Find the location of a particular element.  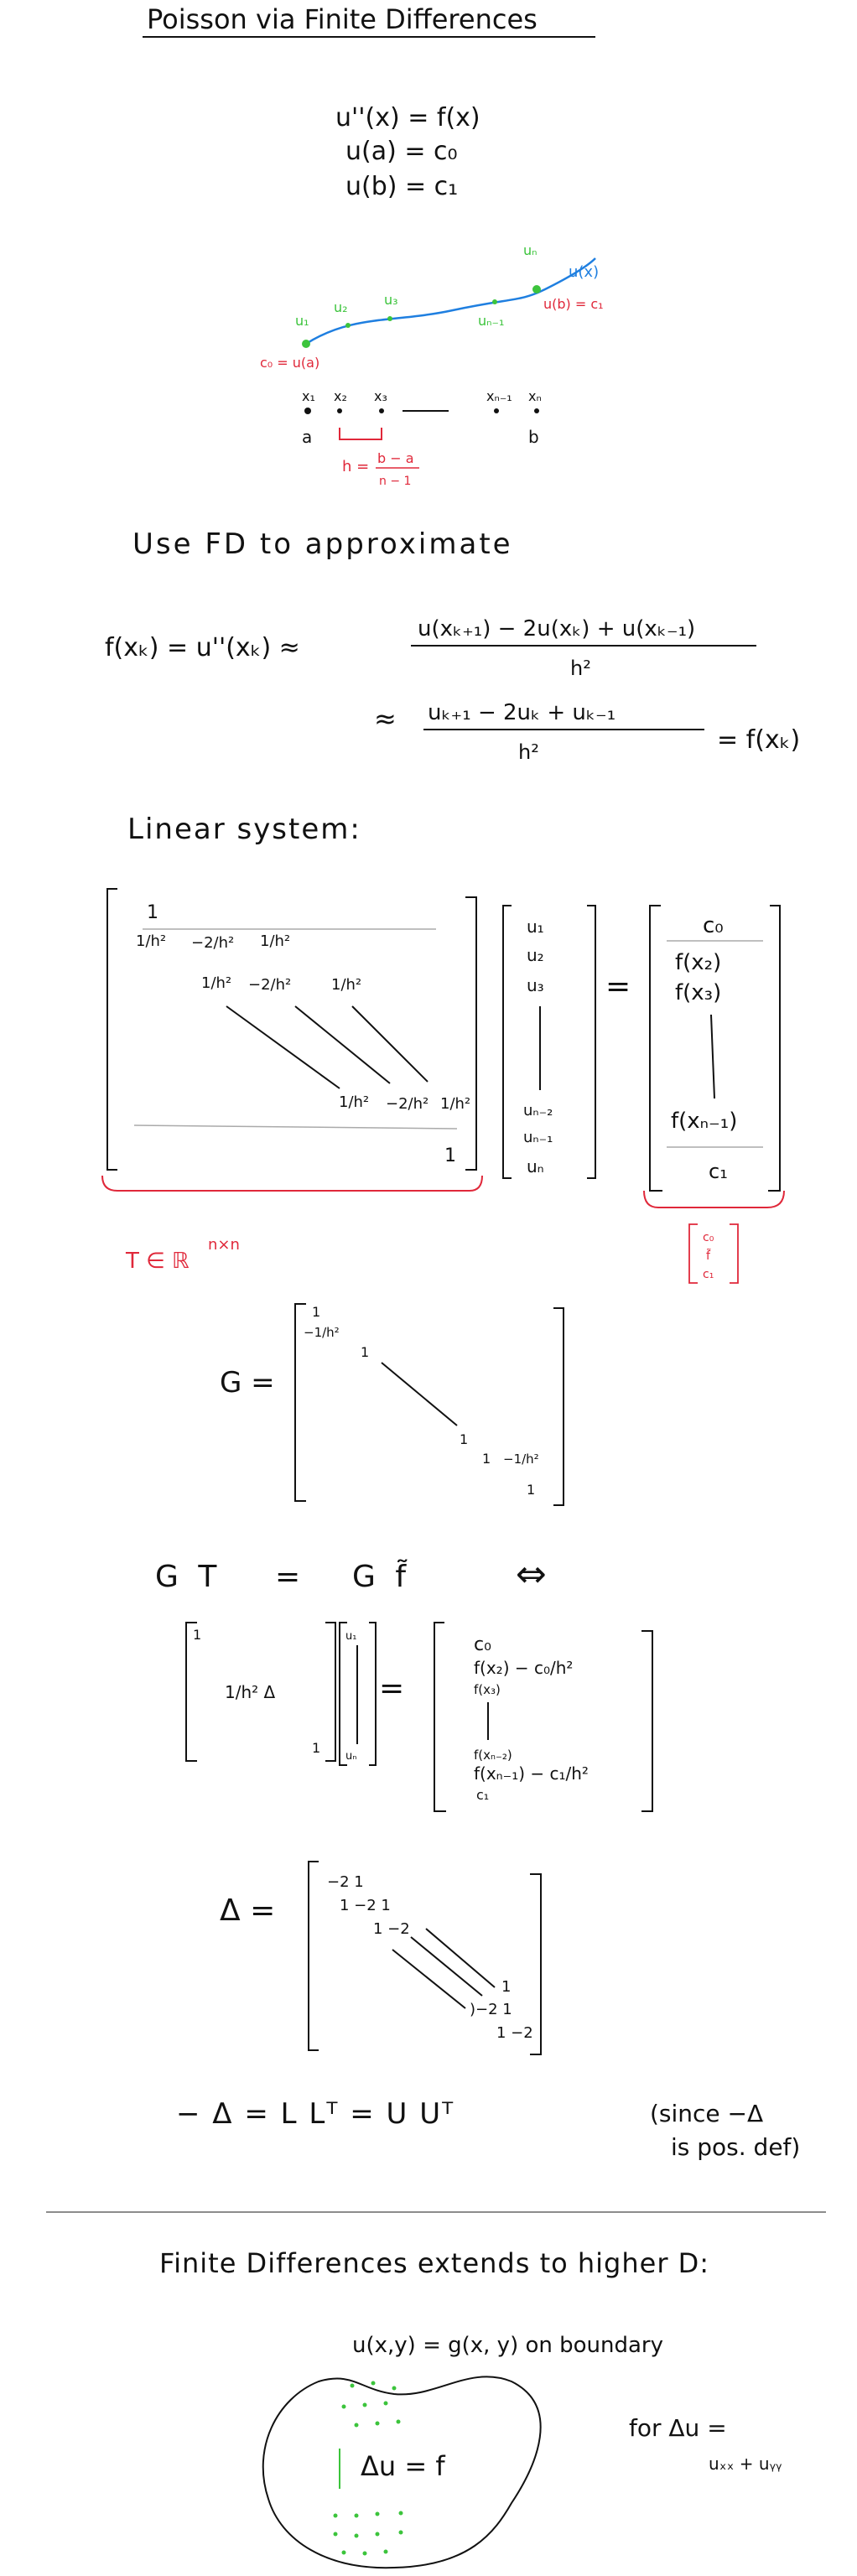

u-vector-entry-1: u₁ is located at coordinates (535, 927).